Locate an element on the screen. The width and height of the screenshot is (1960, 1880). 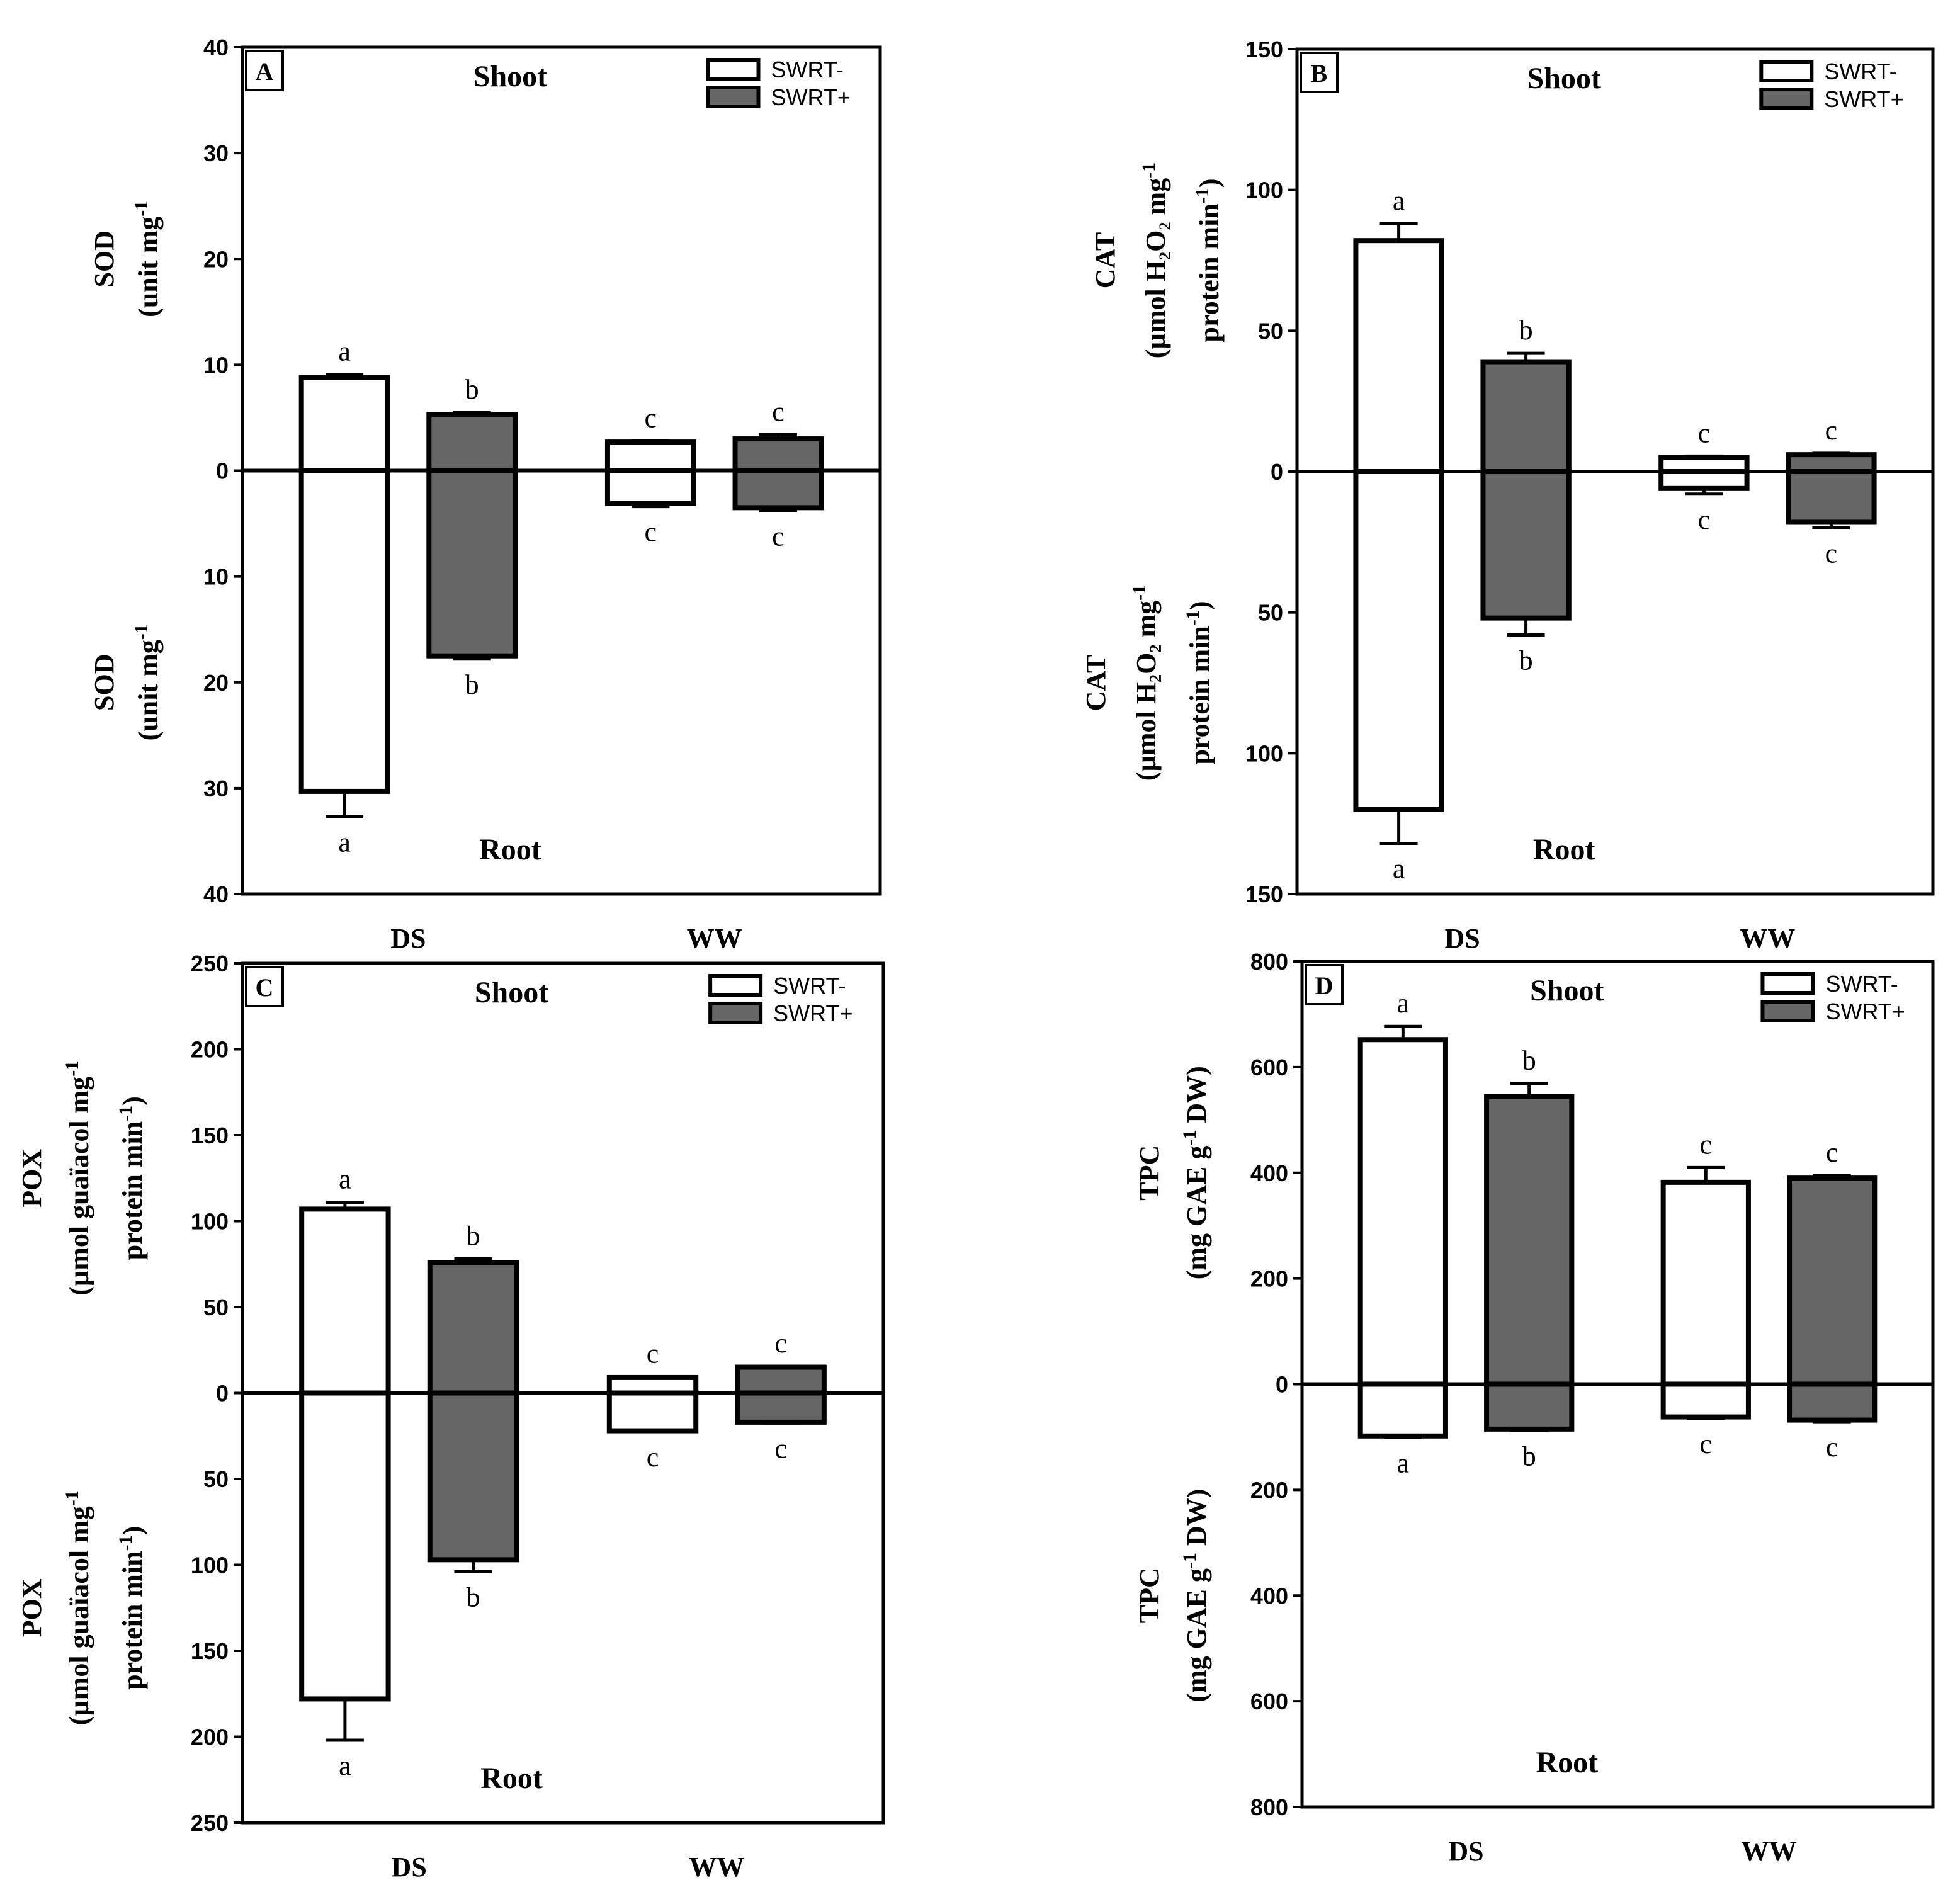
y-axis-label-line: TPC is located at coordinates (1149, 1173).